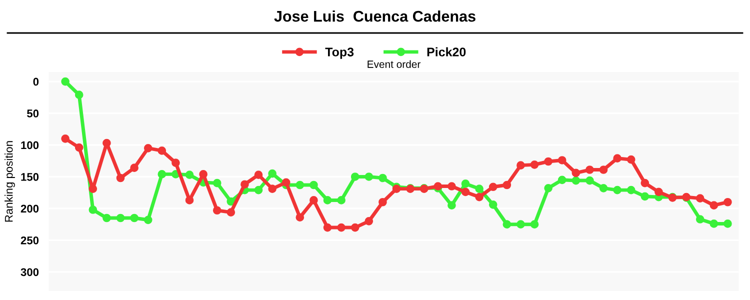 The width and height of the screenshot is (750, 300). What do you see at coordinates (29, 240) in the screenshot?
I see `y-tick-label: 250` at bounding box center [29, 240].